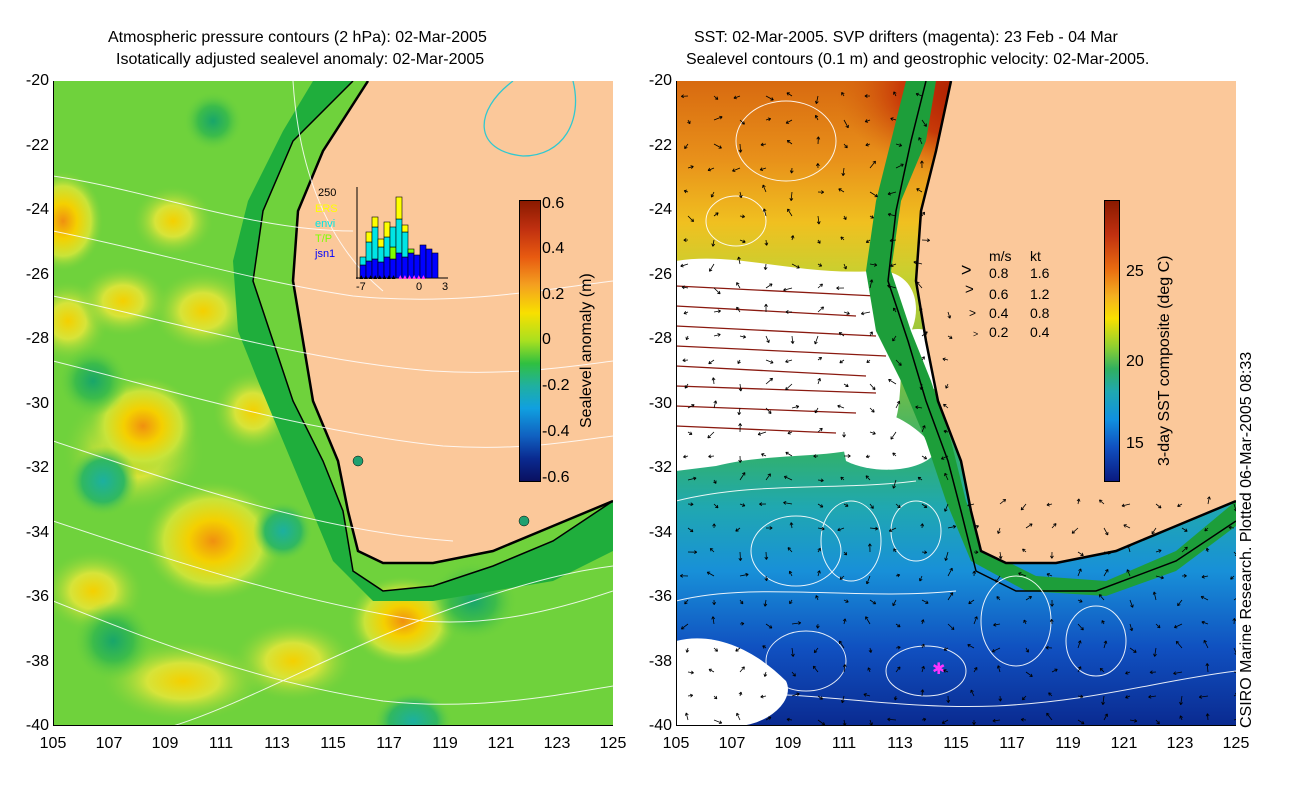 Image resolution: width=1300 pixels, height=798 pixels. Describe the element at coordinates (361, 287) in the screenshot. I see `inset-x-label-min: -7` at that location.